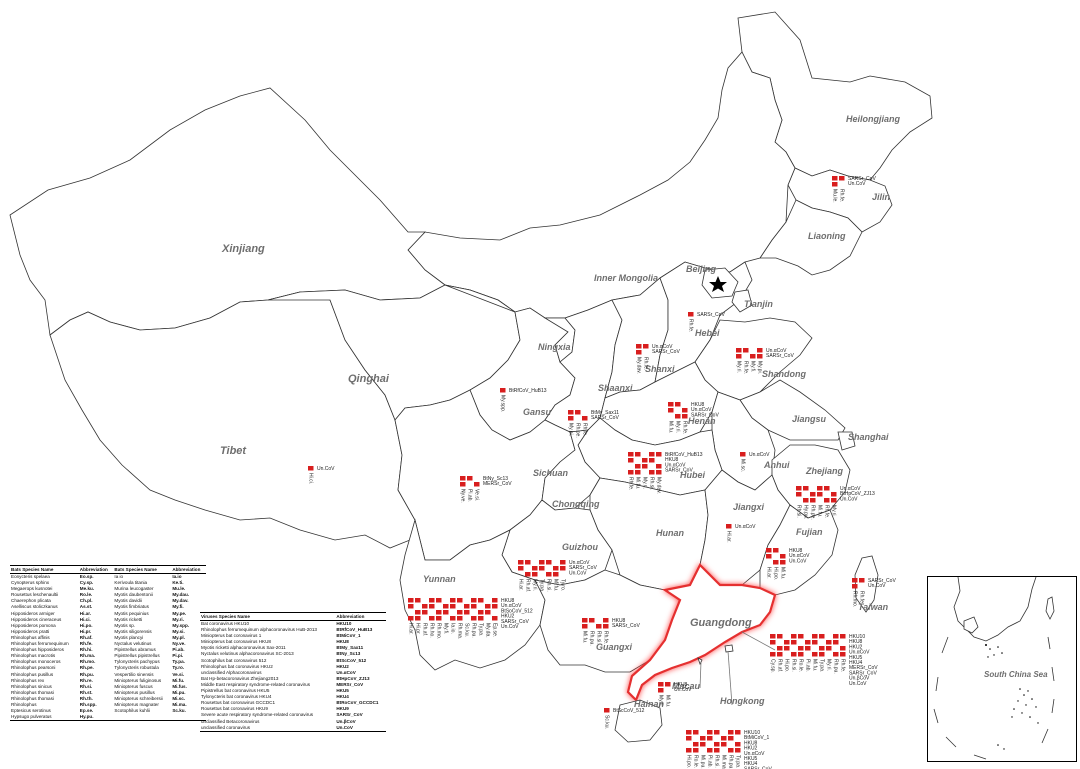 The image size is (1080, 769). I want to click on capital-star-icon, so click(718, 284).